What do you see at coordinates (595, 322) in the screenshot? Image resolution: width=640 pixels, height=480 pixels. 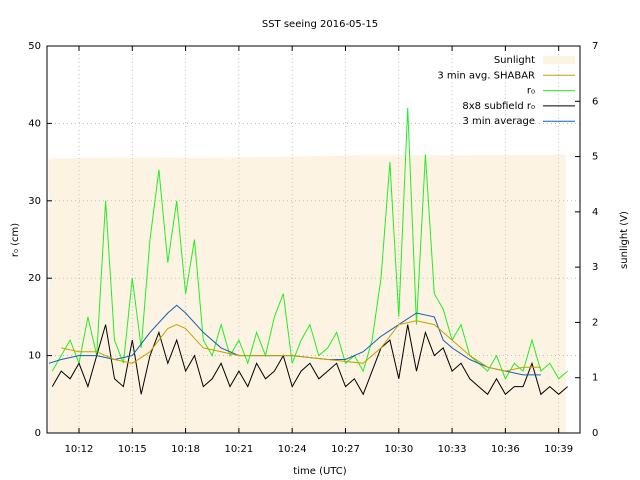 I see `y2-tick-label: 2` at bounding box center [595, 322].